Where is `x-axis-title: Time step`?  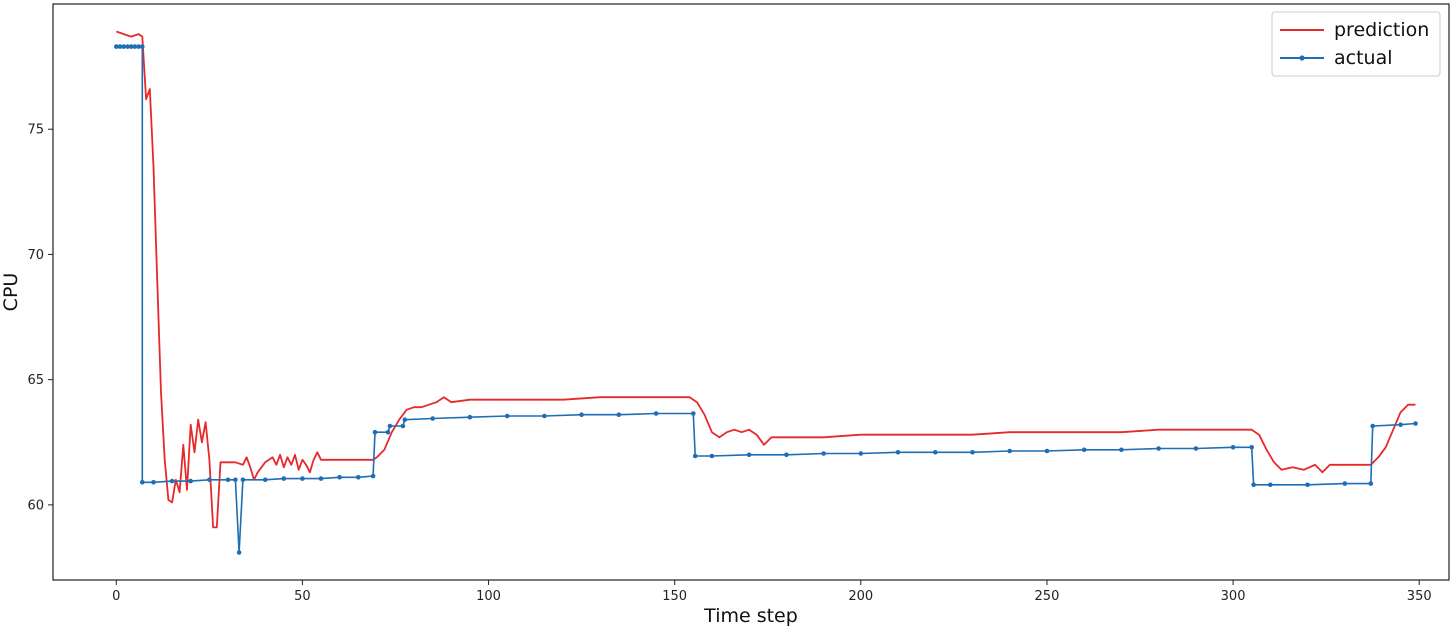 x-axis-title: Time step is located at coordinates (750, 616).